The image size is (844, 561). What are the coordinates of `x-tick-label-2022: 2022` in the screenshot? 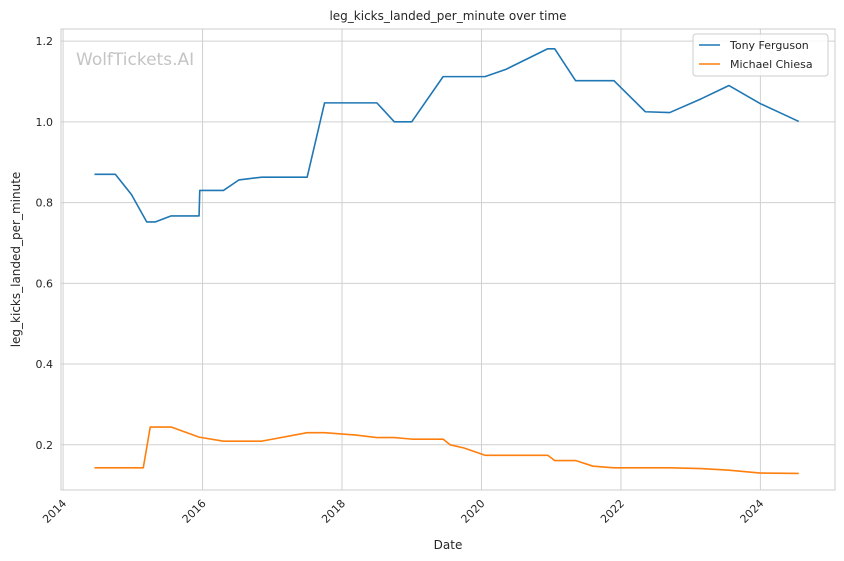 It's located at (612, 511).